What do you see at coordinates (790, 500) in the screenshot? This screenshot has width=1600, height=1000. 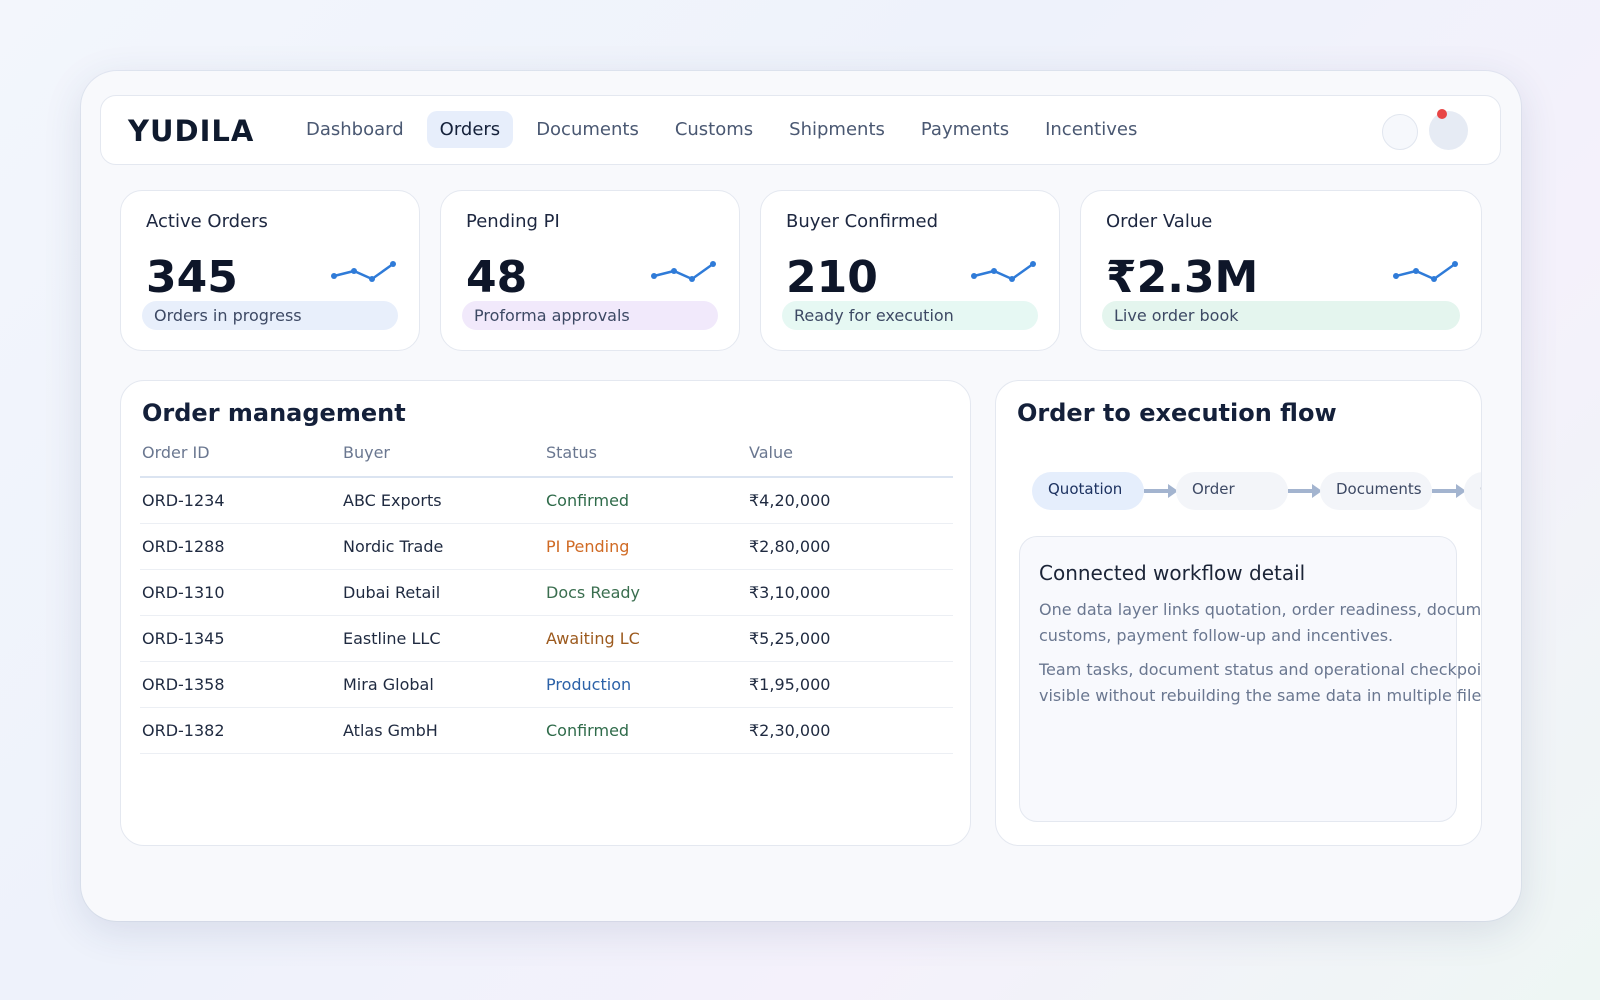 I see `order-value: ₹4,20,000` at bounding box center [790, 500].